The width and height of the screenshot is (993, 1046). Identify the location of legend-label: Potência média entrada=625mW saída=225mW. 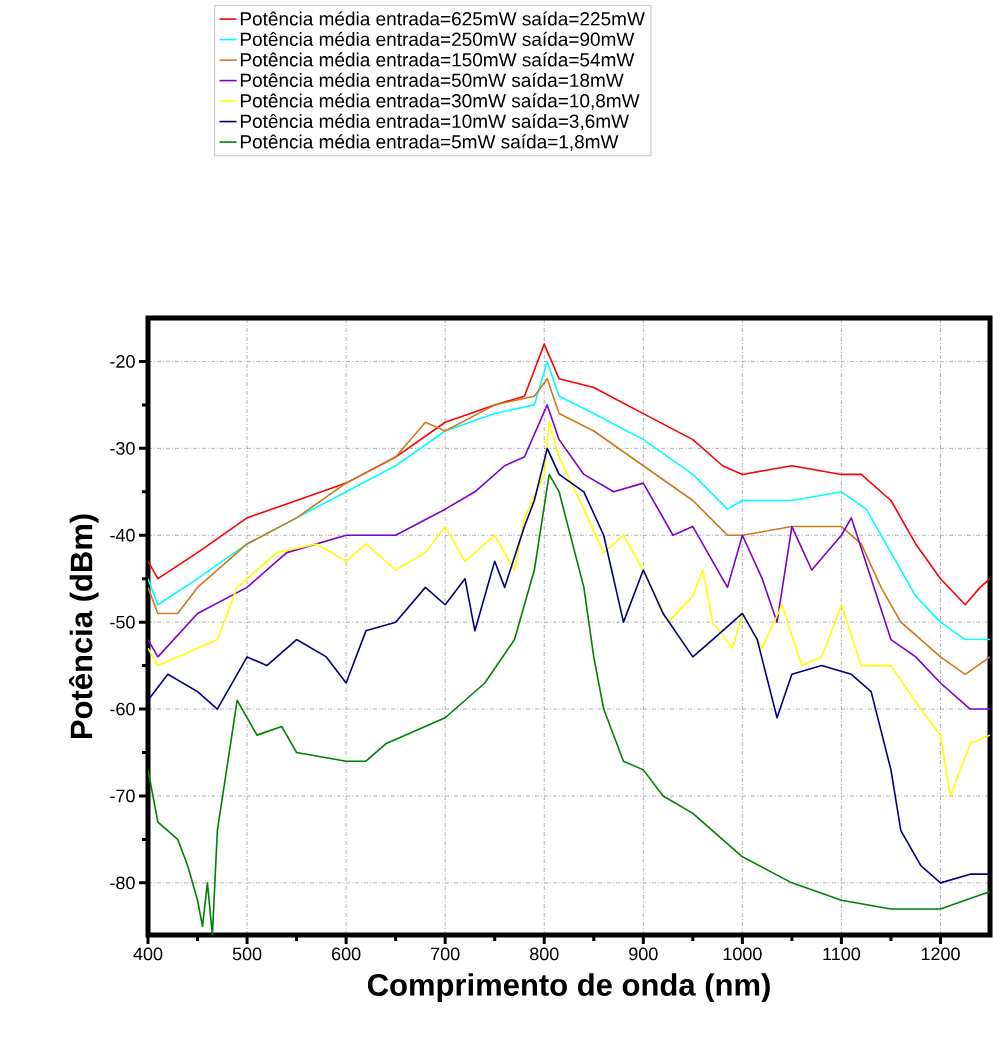
(442, 18).